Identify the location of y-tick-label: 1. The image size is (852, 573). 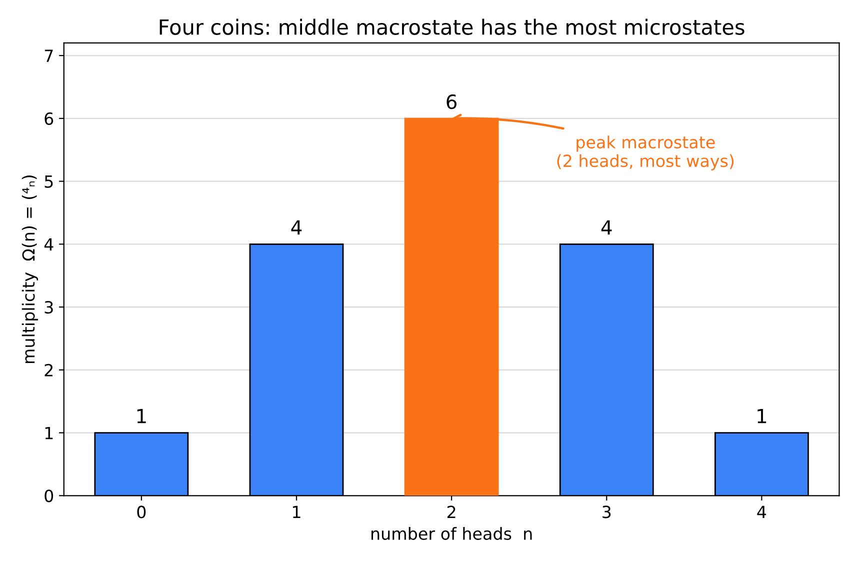
(49, 433).